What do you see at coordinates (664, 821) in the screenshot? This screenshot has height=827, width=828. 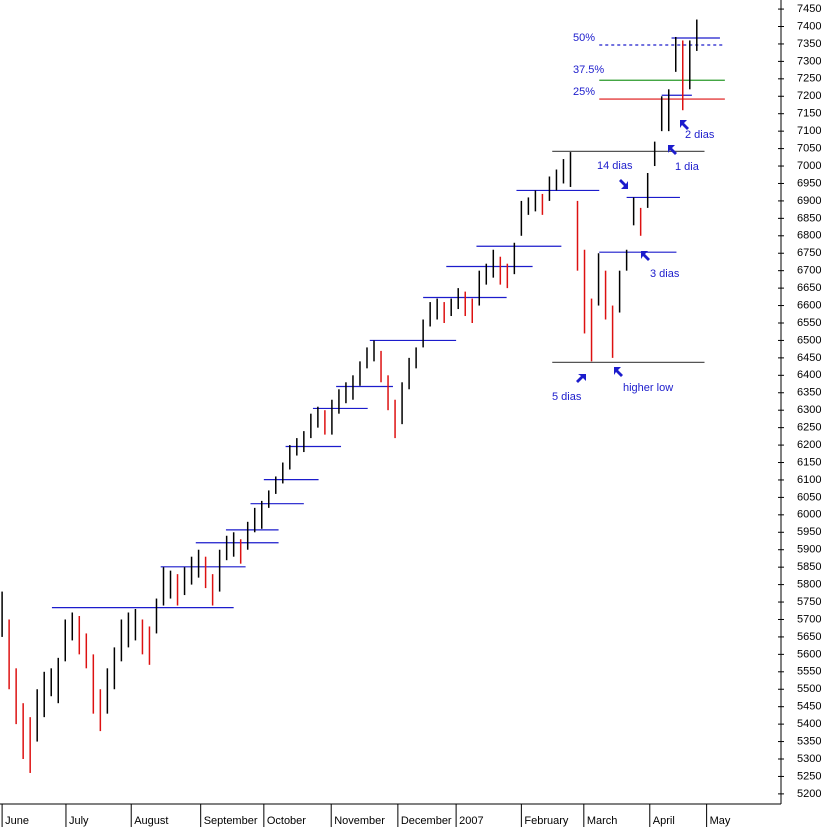 I see `x-tick-label: April` at bounding box center [664, 821].